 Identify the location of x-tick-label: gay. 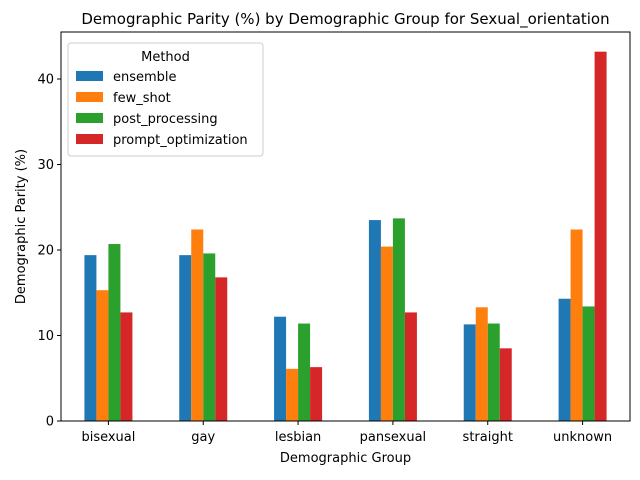
(203, 437).